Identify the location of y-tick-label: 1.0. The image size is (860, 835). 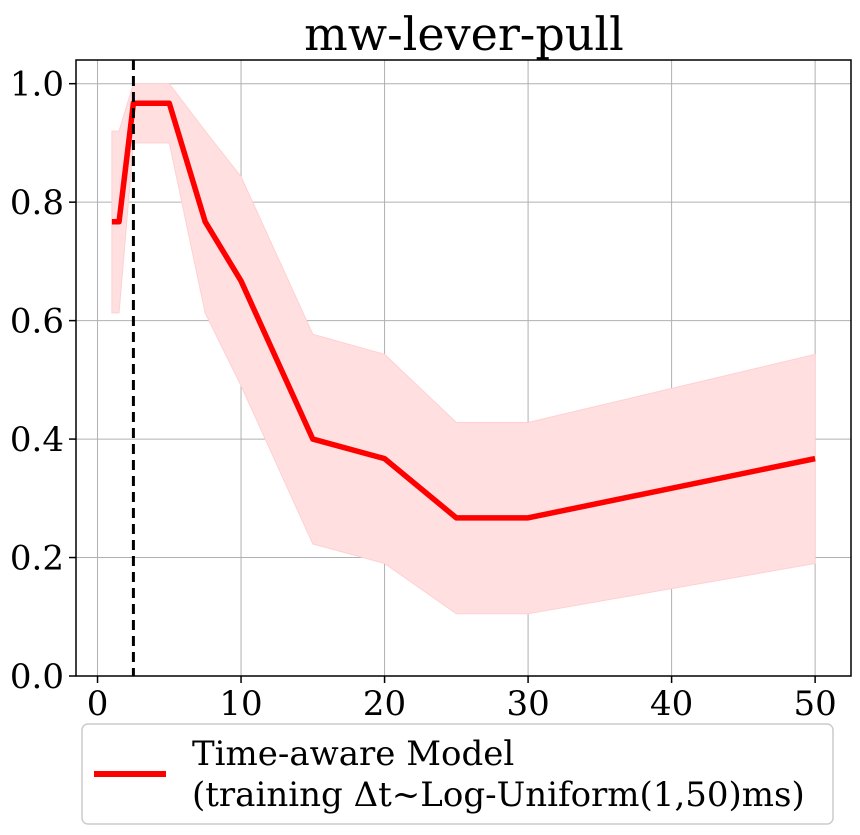
(37, 85).